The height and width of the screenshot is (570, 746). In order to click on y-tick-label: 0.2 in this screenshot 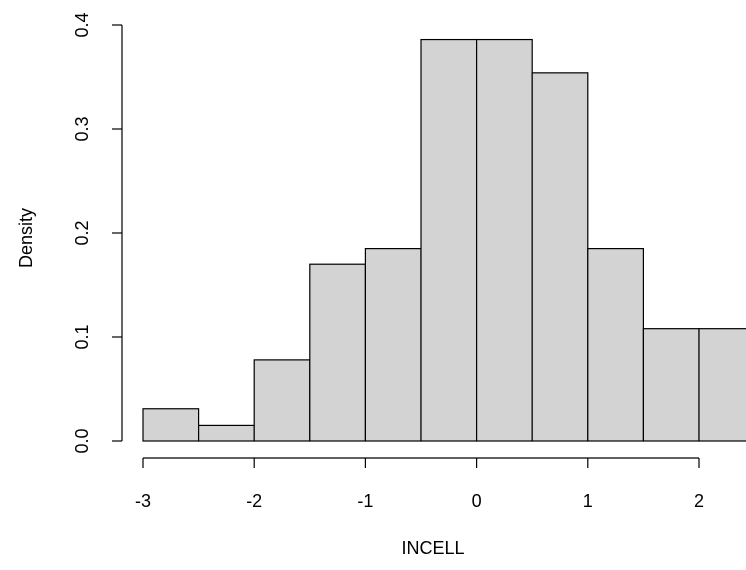, I will do `click(82, 232)`.